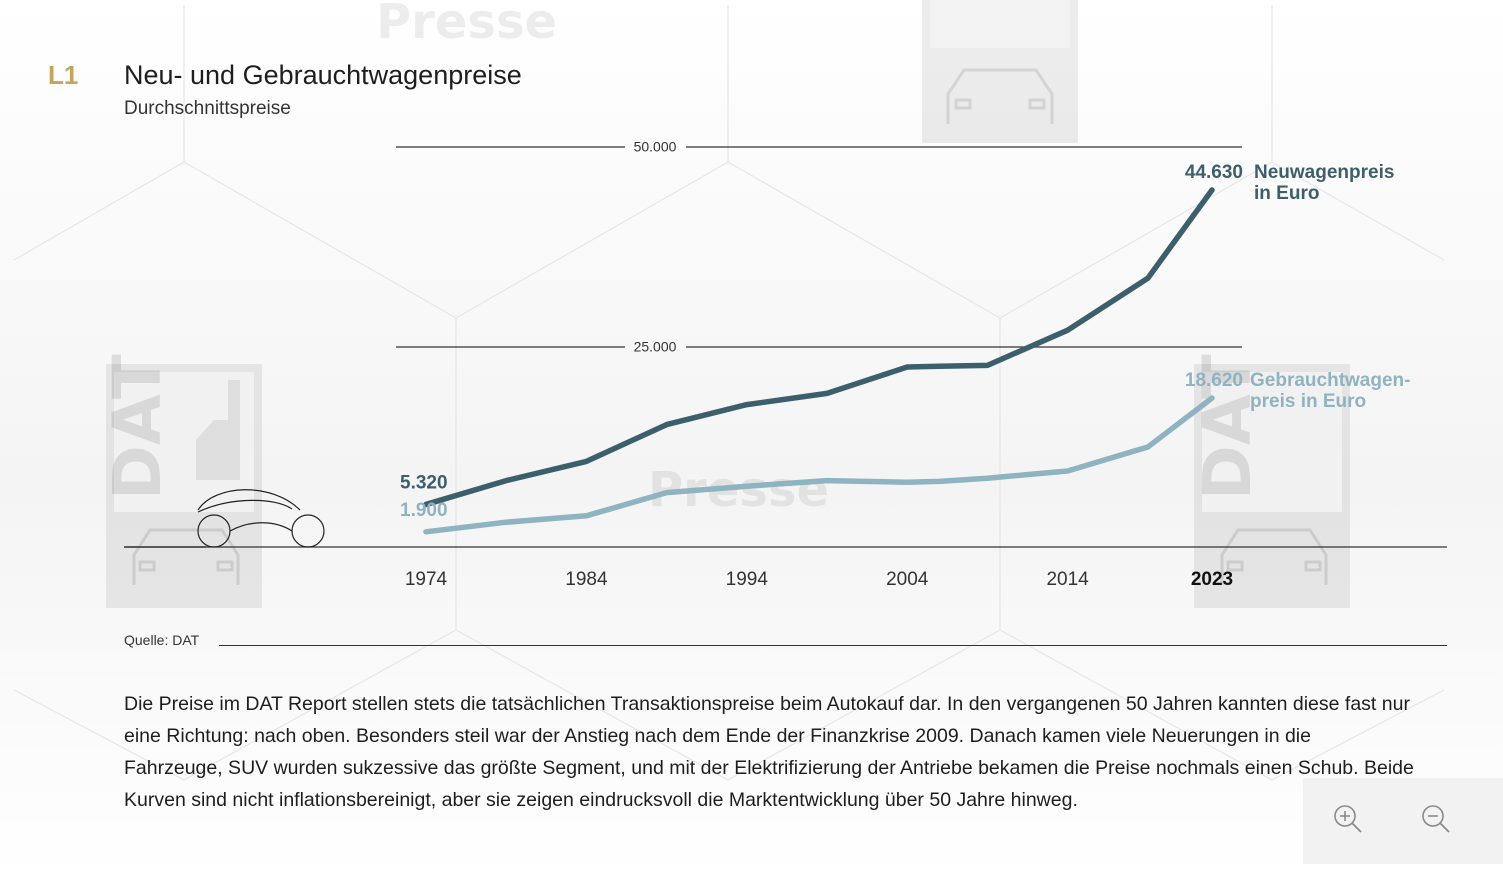 The image size is (1503, 879). Describe the element at coordinates (747, 579) in the screenshot. I see `x-tick-label: 1994` at that location.